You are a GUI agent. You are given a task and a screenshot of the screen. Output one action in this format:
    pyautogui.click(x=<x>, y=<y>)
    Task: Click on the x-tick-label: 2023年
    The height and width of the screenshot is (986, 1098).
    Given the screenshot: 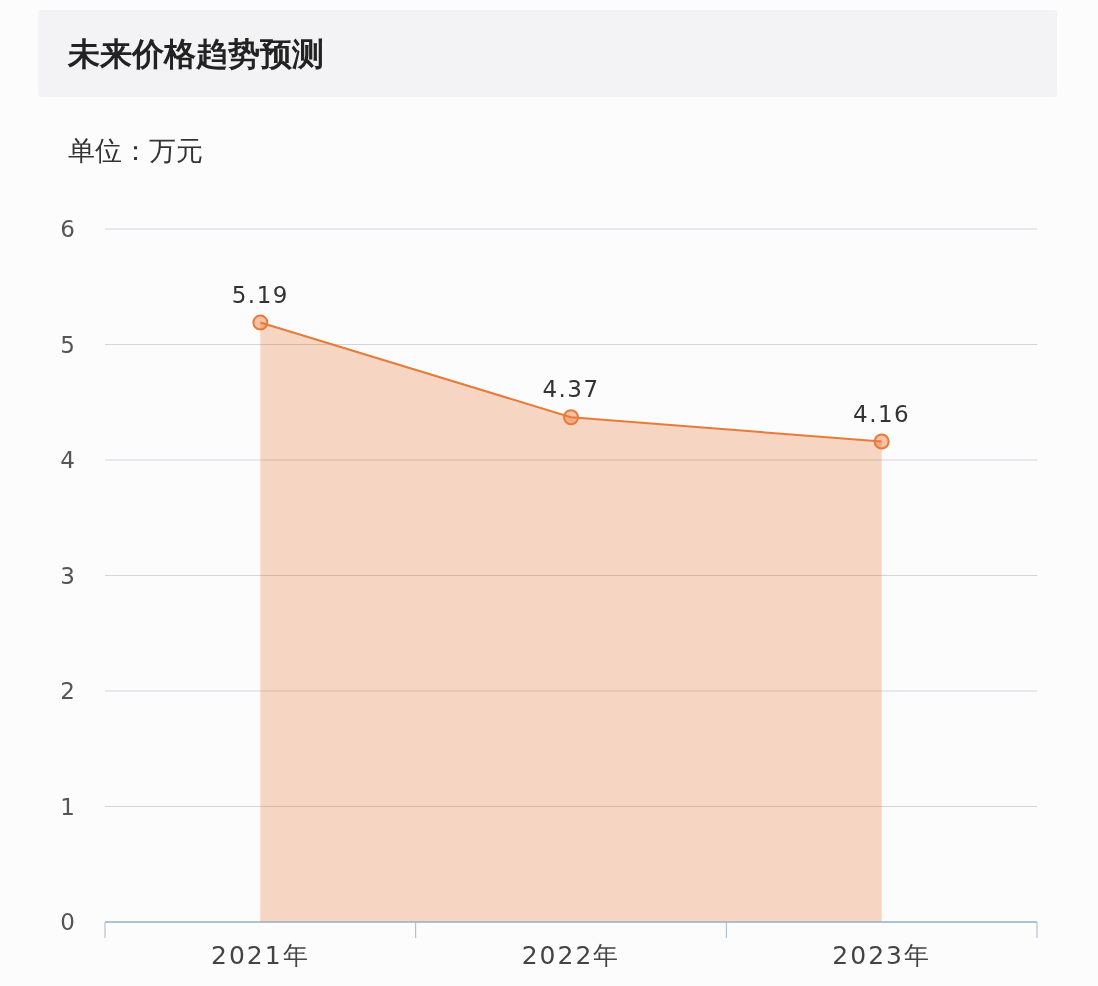 What is the action you would take?
    pyautogui.click(x=881, y=955)
    